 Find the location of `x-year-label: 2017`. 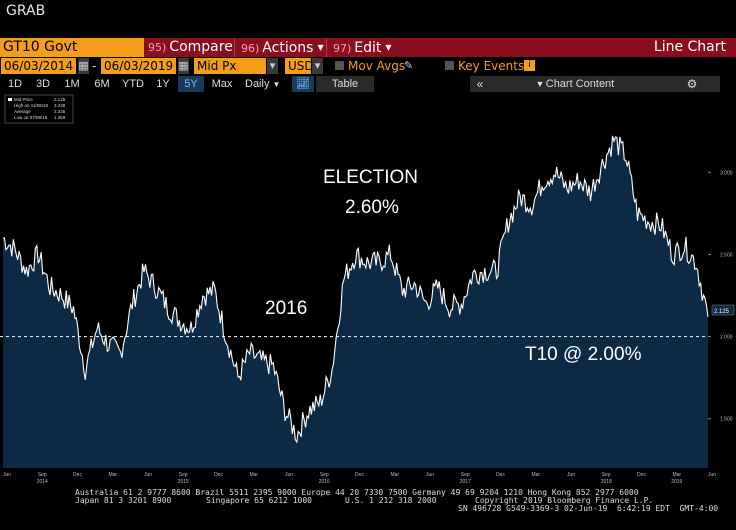

x-year-label: 2017 is located at coordinates (465, 482).